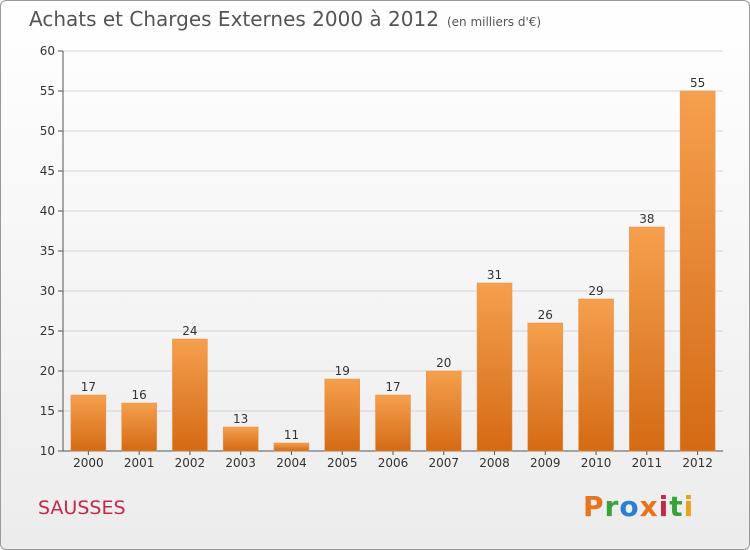  I want to click on logo-letter: o, so click(629, 506).